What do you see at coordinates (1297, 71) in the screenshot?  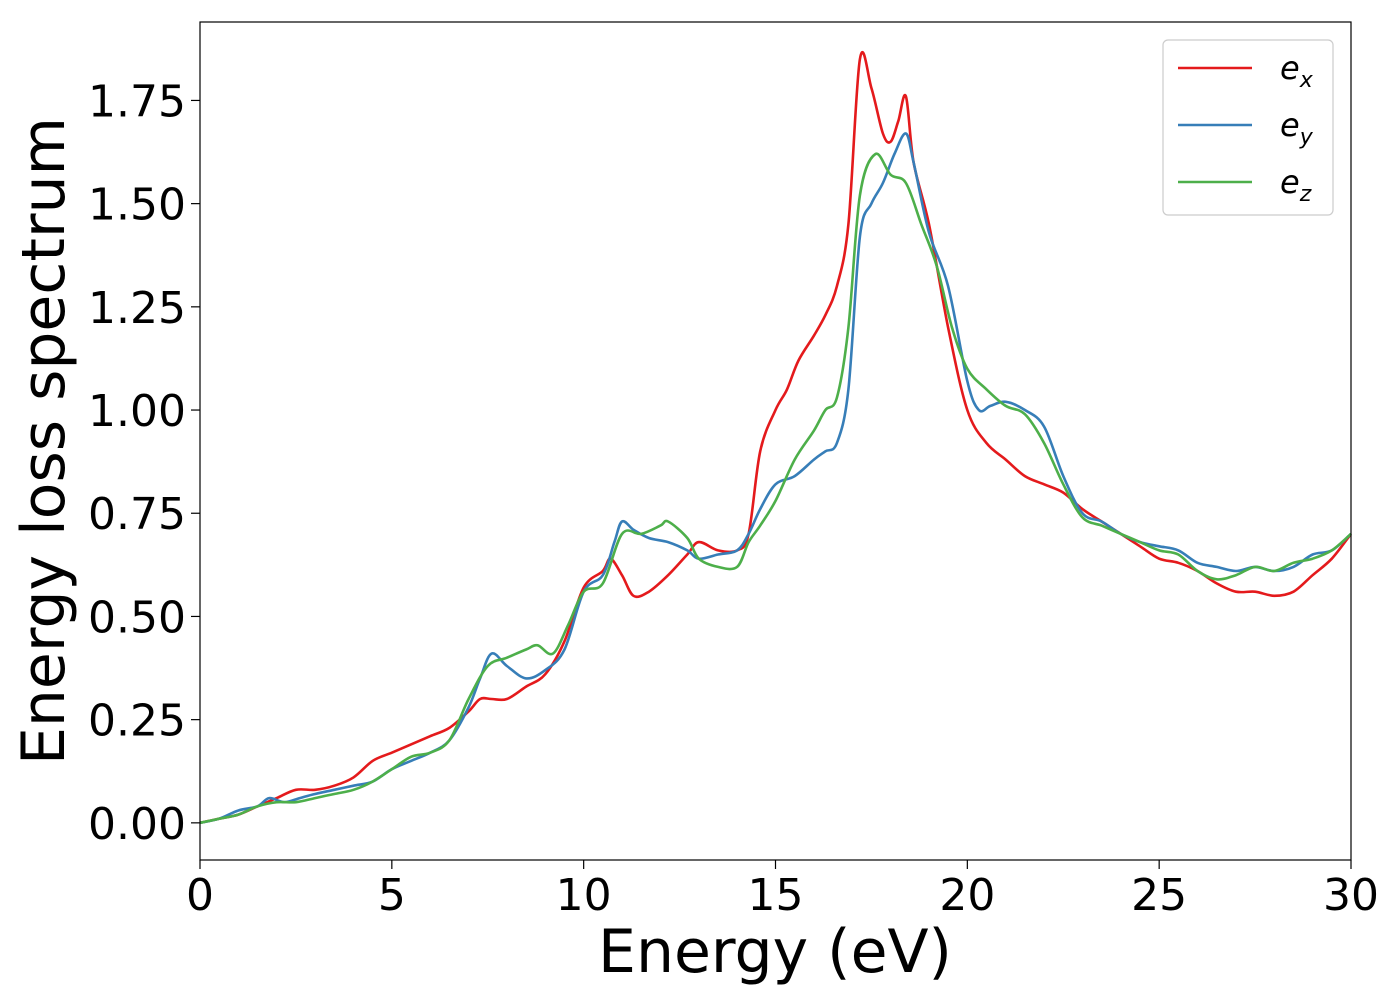 I see `legend-label-x: ex` at bounding box center [1297, 71].